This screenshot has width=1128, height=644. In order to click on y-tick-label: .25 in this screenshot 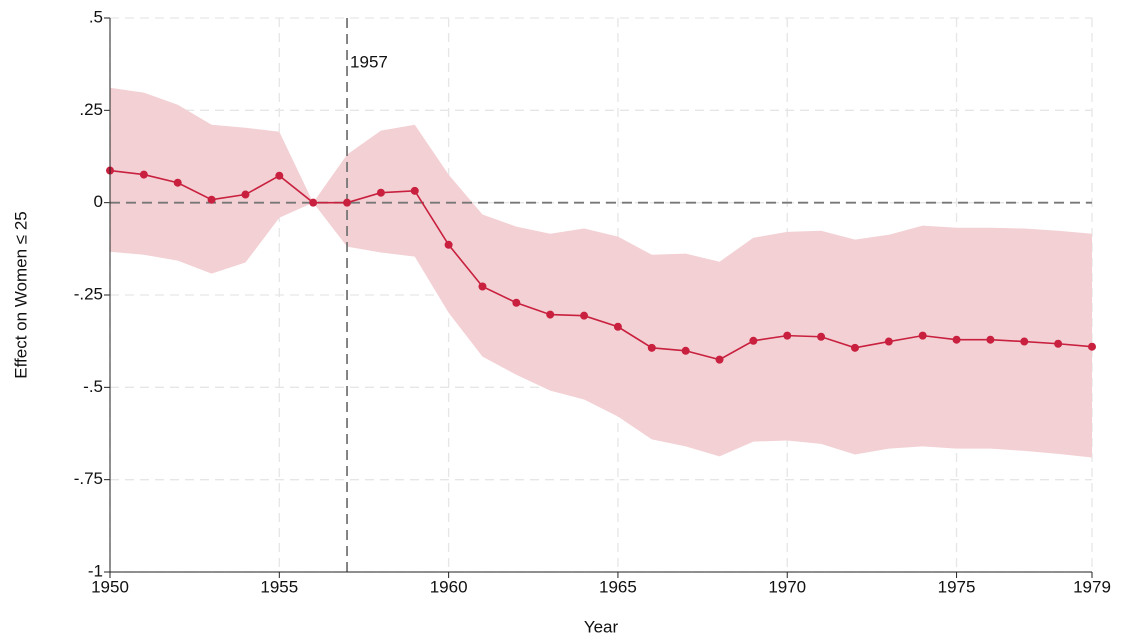, I will do `click(91, 109)`.